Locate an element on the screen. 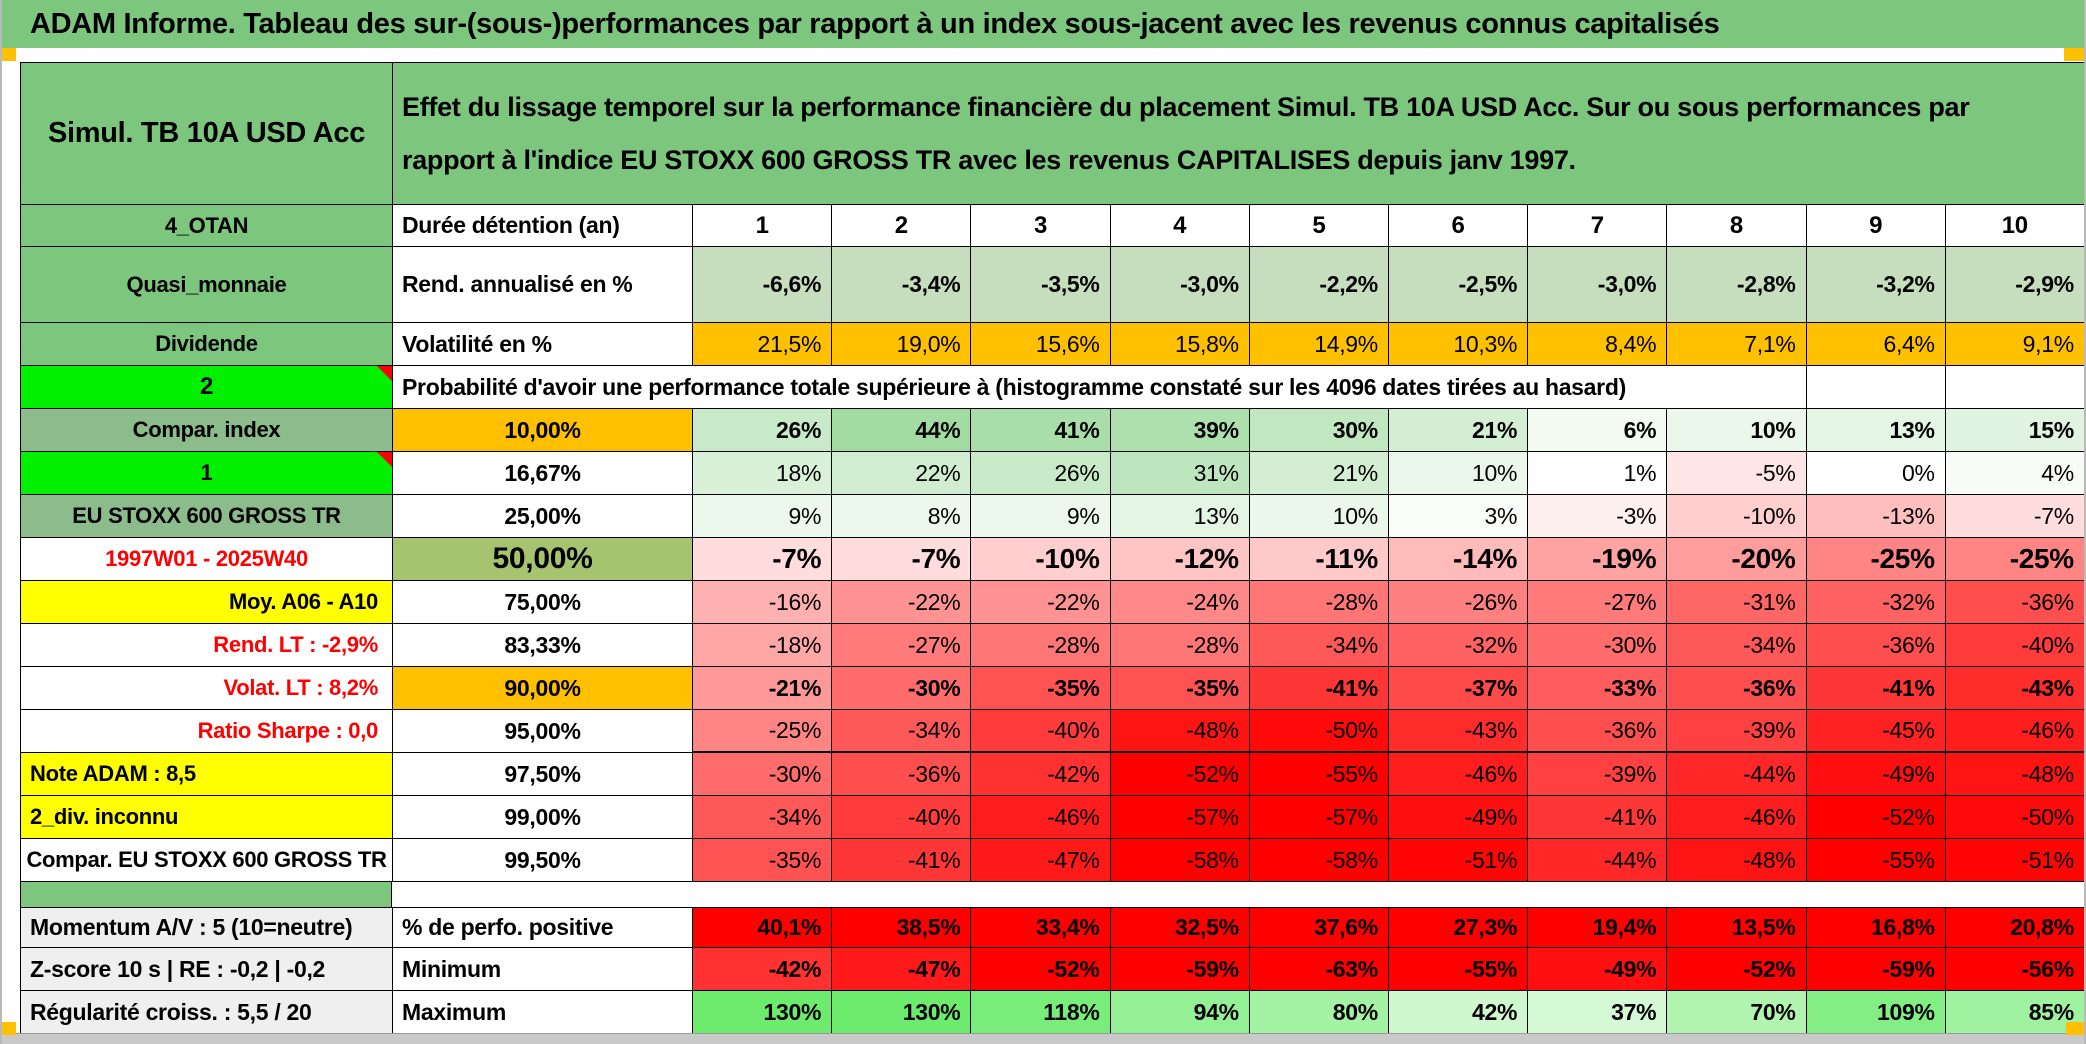 The height and width of the screenshot is (1044, 2086). summary-cell: 32,5% is located at coordinates (1180, 928).